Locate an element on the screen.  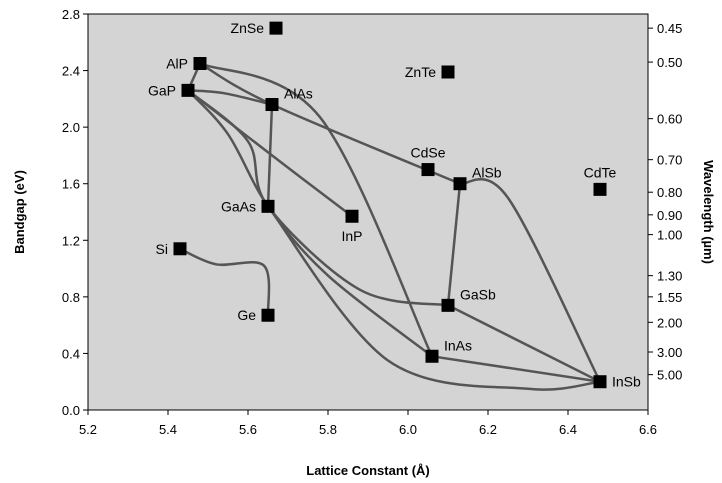
point-cdte is located at coordinates (600, 189).